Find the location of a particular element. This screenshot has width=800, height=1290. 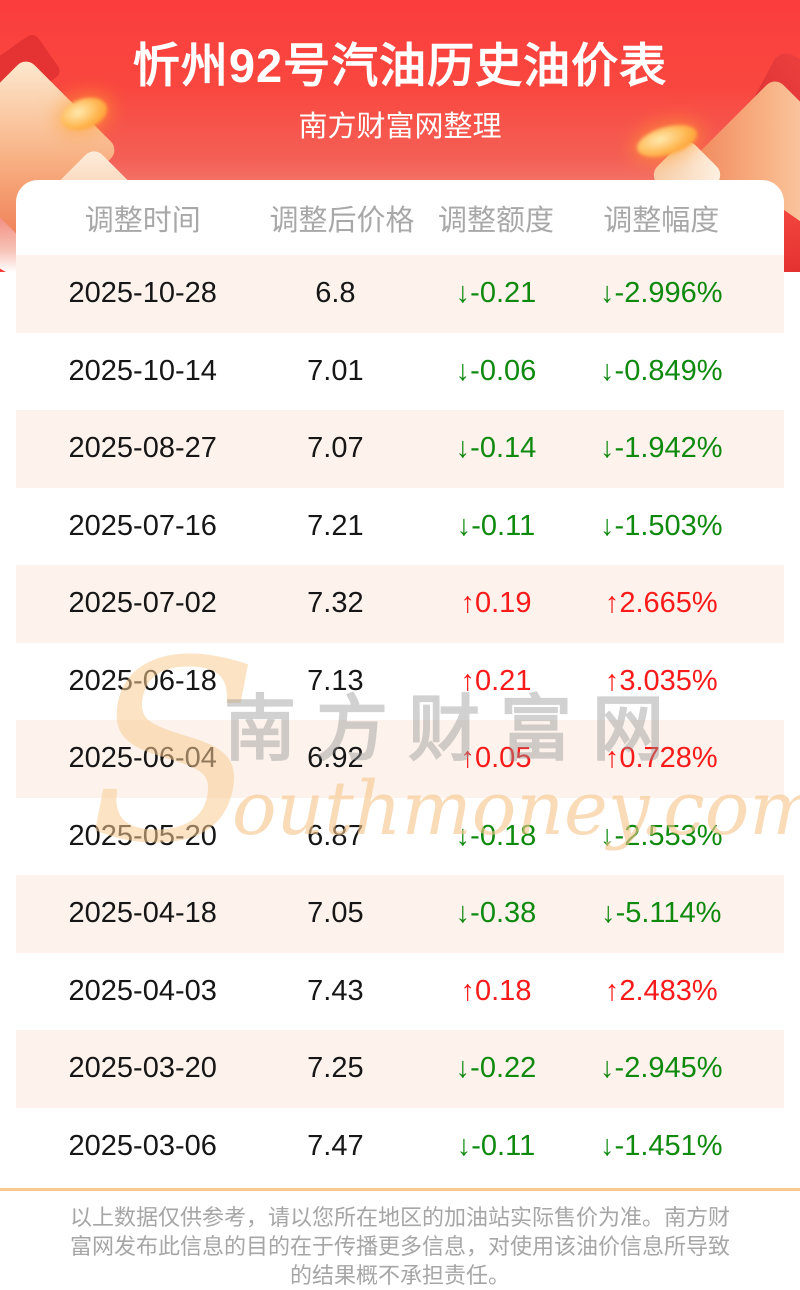

page-title: 忻州92号汽油历史油价表 is located at coordinates (400, 65).